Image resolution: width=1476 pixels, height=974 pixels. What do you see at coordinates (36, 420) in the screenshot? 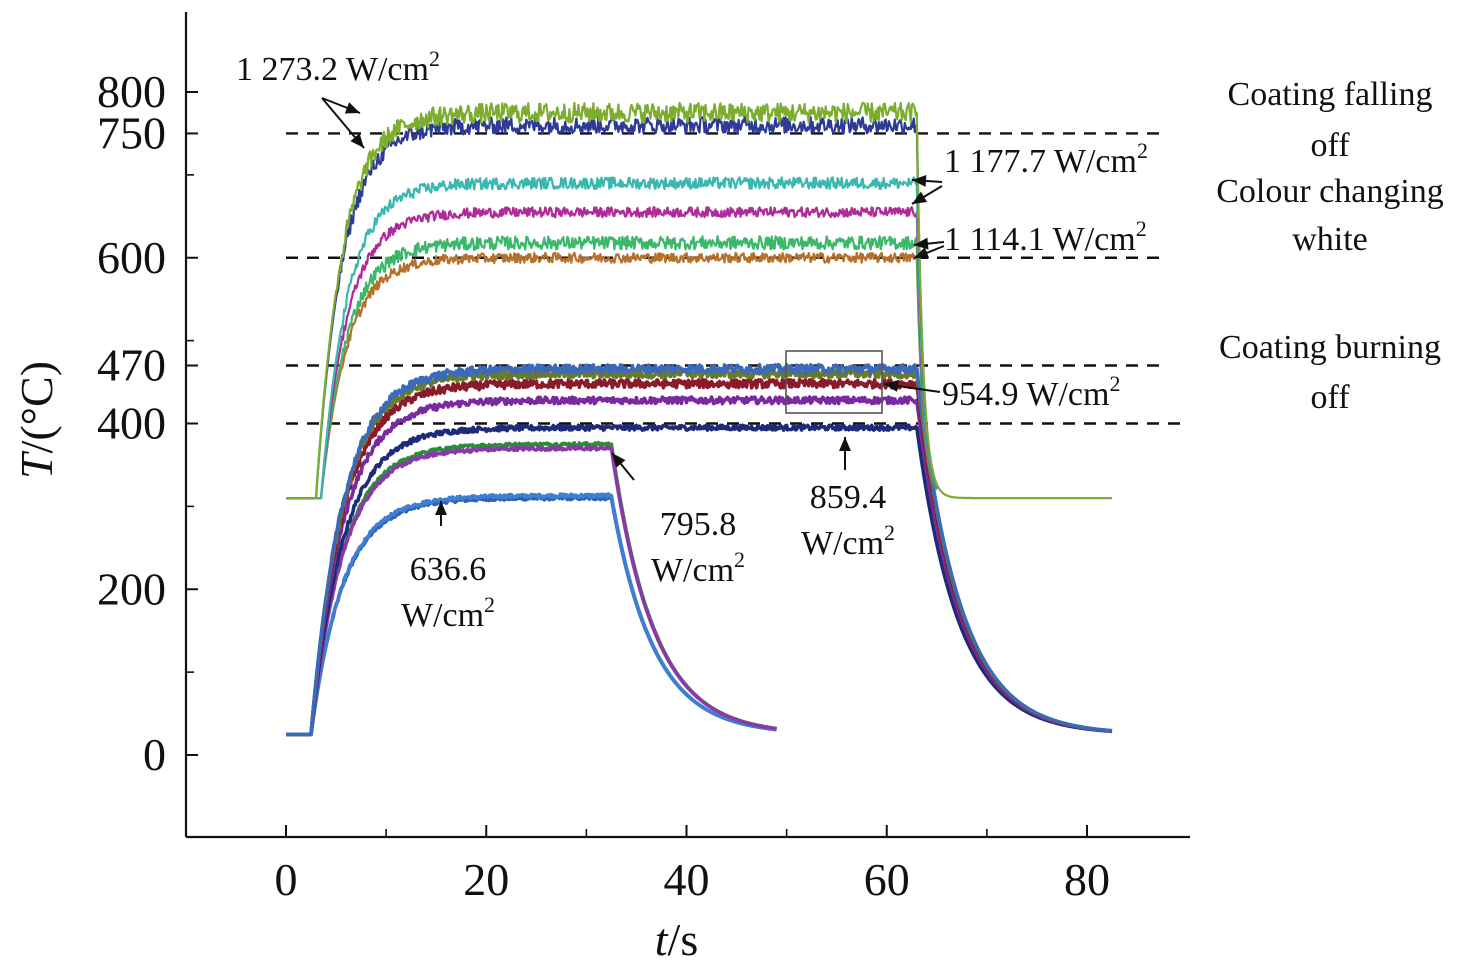
I see `y-axis-title: T/(°C)` at bounding box center [36, 420].